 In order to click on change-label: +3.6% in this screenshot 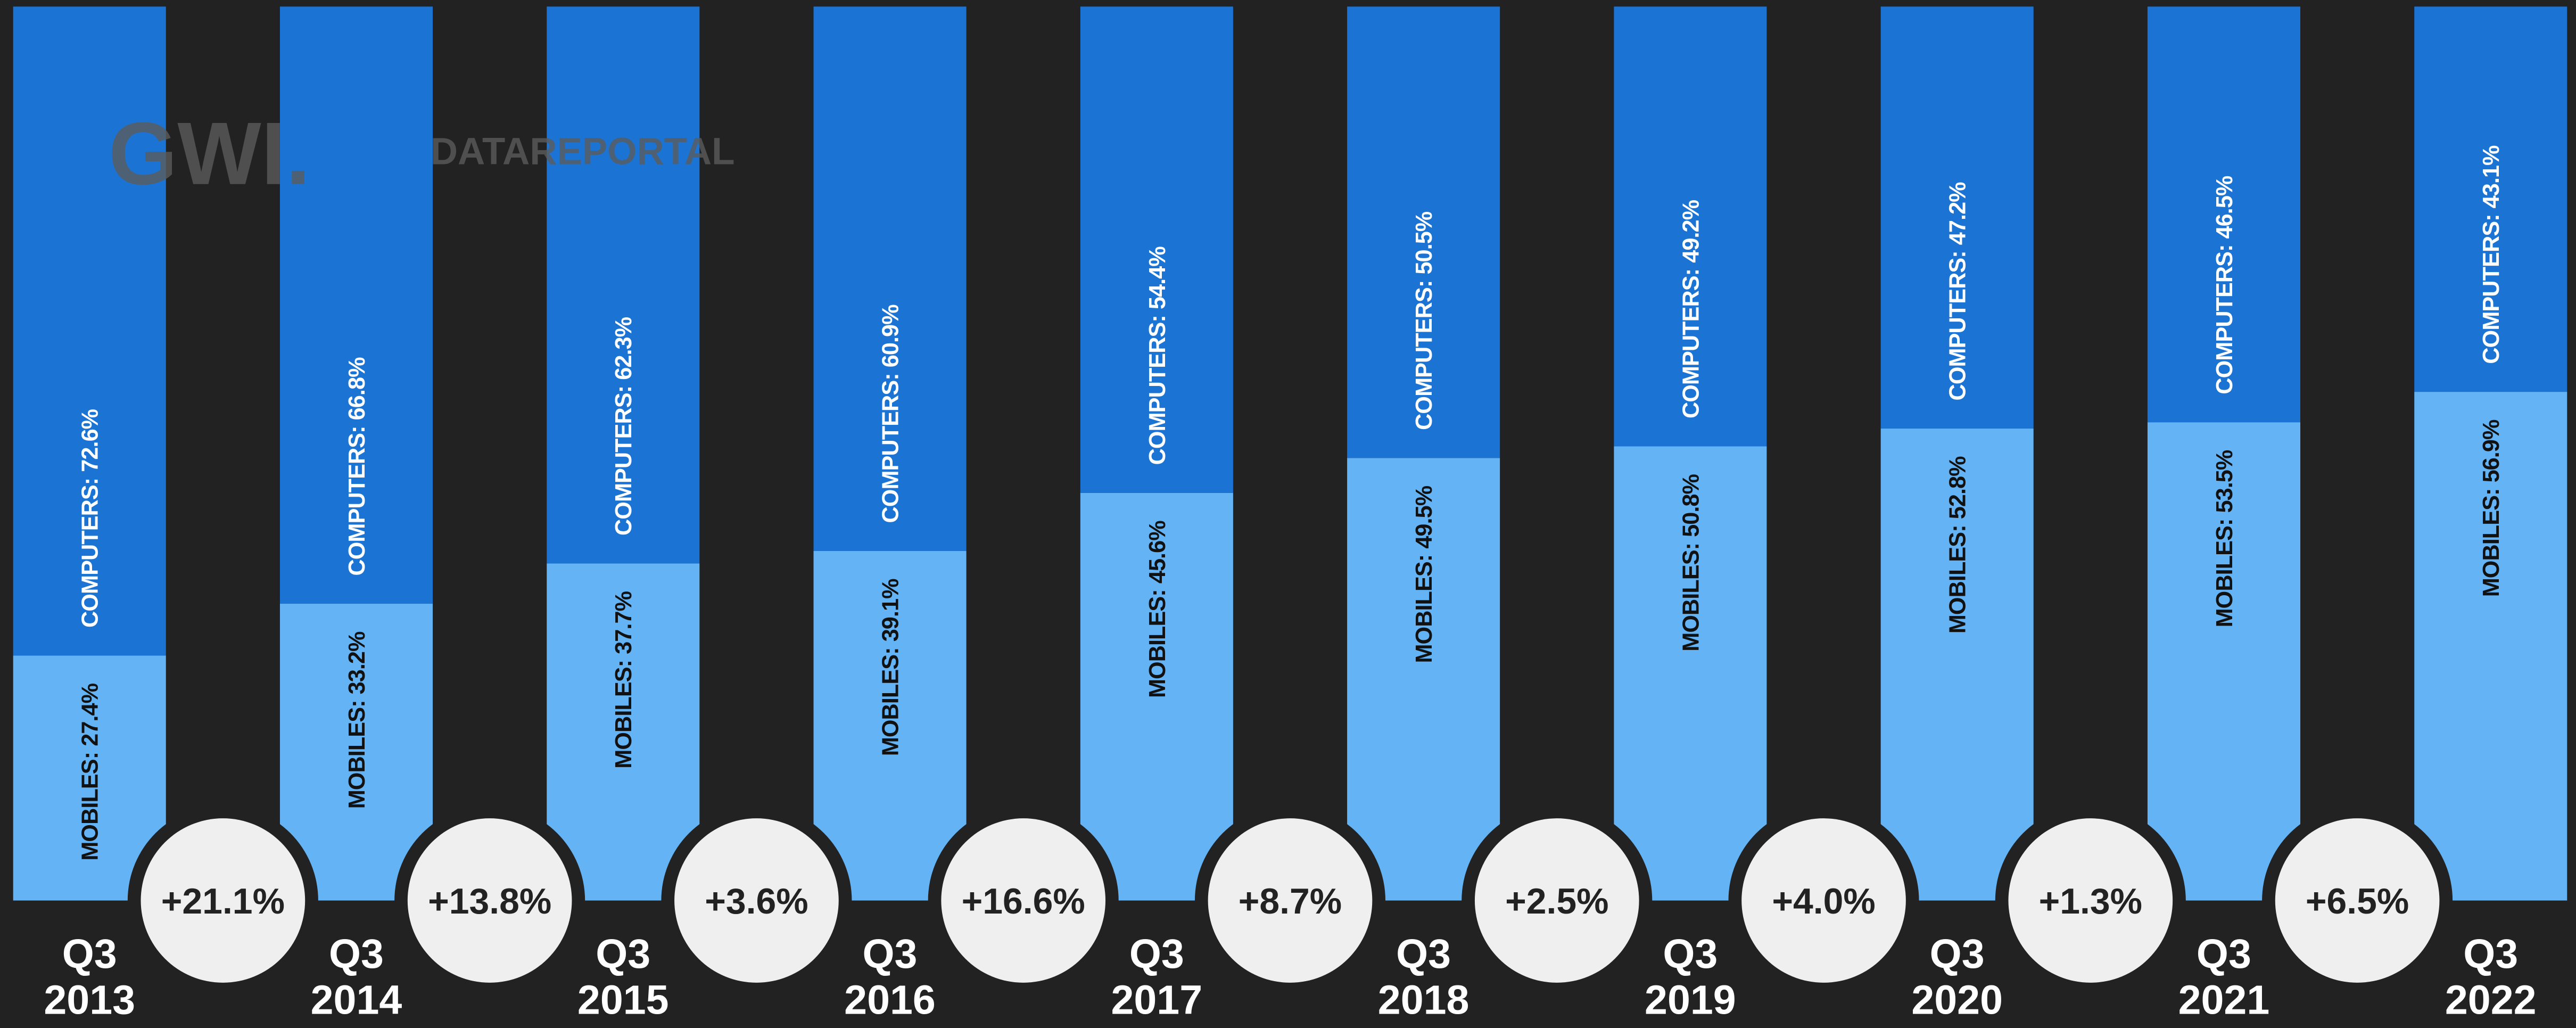, I will do `click(756, 902)`.